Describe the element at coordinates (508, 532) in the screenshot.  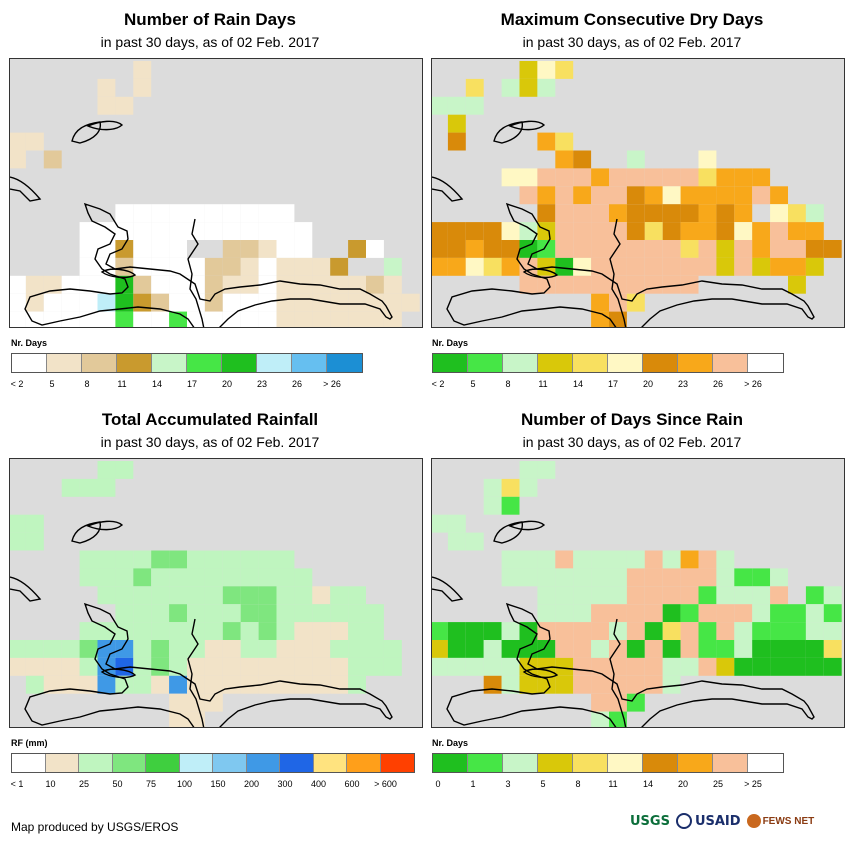
I see `island-outline` at that location.